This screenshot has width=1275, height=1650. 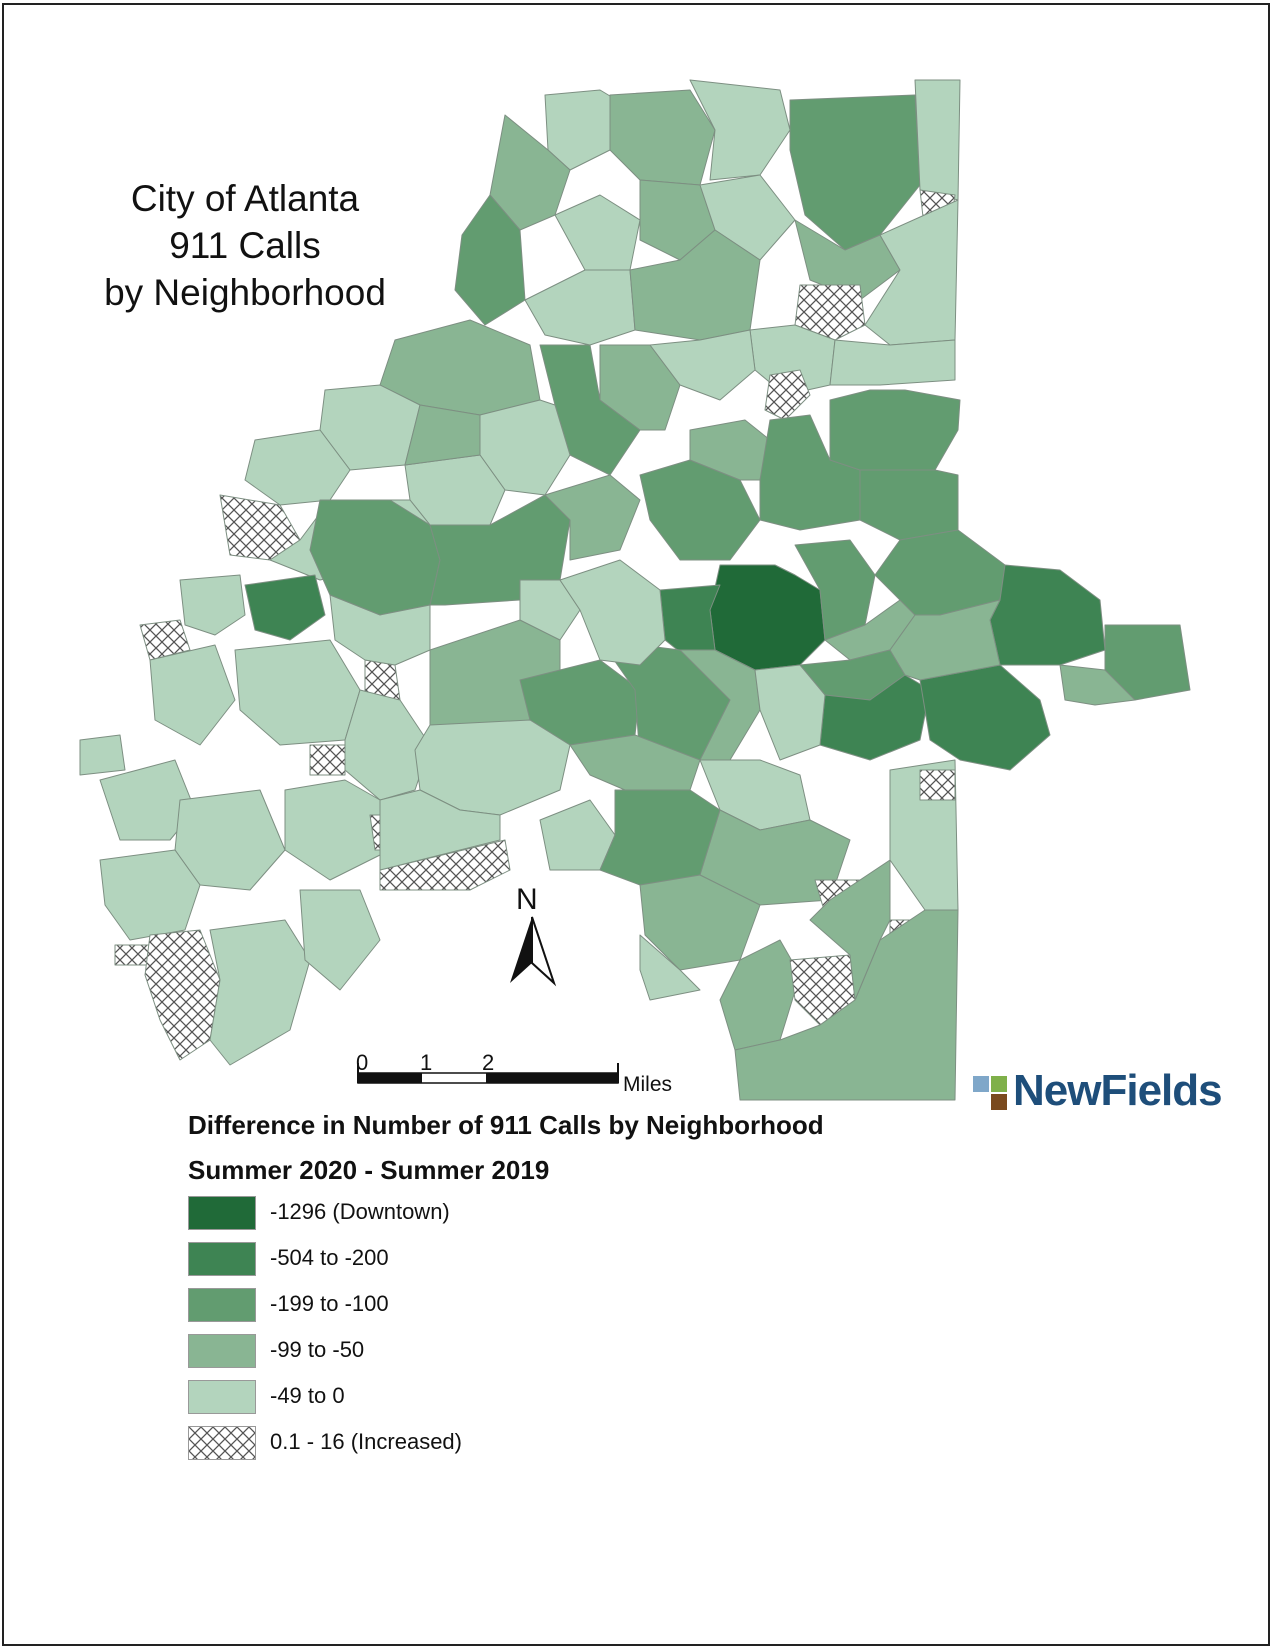 What do you see at coordinates (533, 951) in the screenshot?
I see `north-arrow-icon` at bounding box center [533, 951].